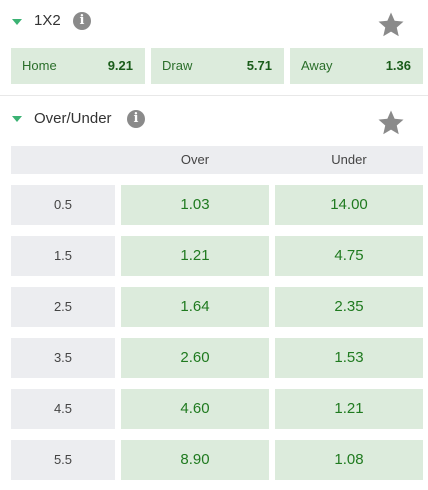 The height and width of the screenshot is (490, 428). I want to click on under-odds-button: 4.75, so click(349, 256).